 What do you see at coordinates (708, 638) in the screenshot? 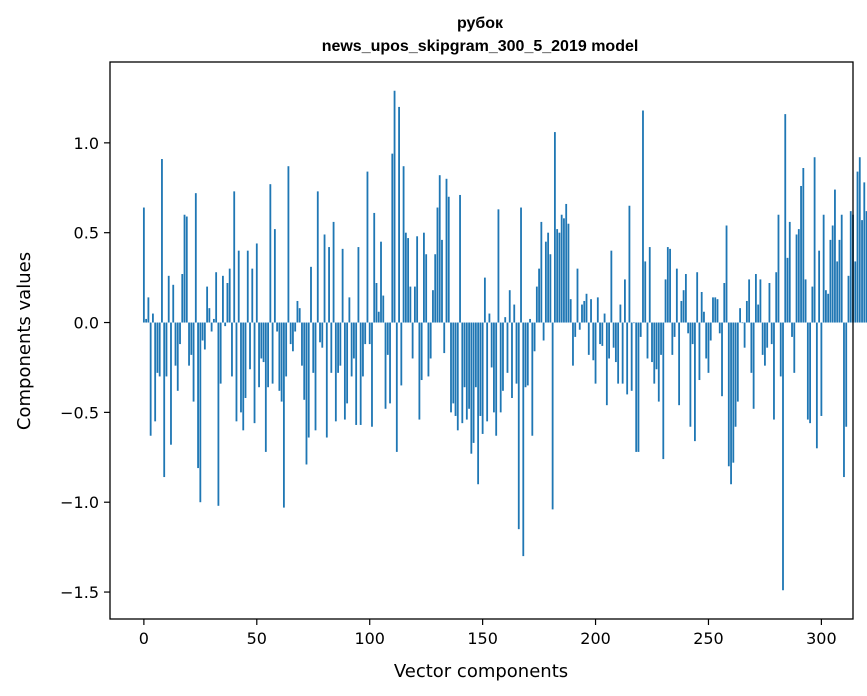
I see `x-tick-label: 250` at bounding box center [708, 638].